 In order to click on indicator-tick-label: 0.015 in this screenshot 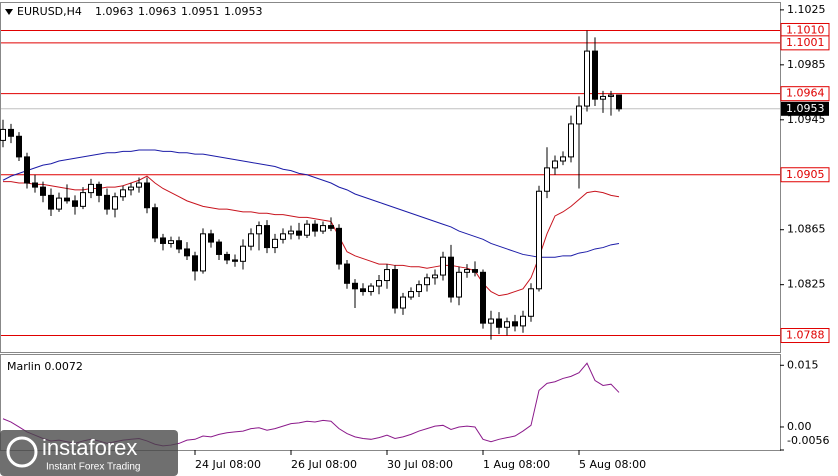, I will do `click(803, 364)`.